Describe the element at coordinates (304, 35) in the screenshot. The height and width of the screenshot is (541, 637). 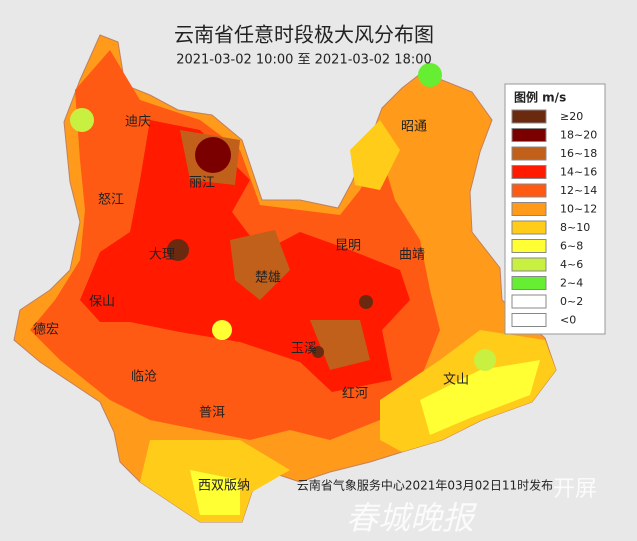
I see `title: 云南省任意时段极大风分布图` at that location.